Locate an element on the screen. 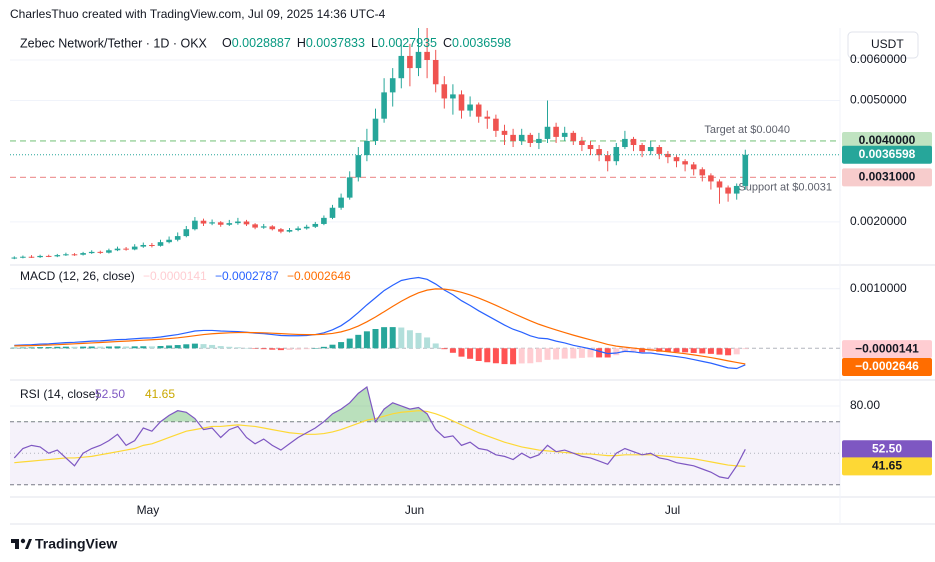 This screenshot has width=935, height=562. legend-value: 41.65 is located at coordinates (160, 394).